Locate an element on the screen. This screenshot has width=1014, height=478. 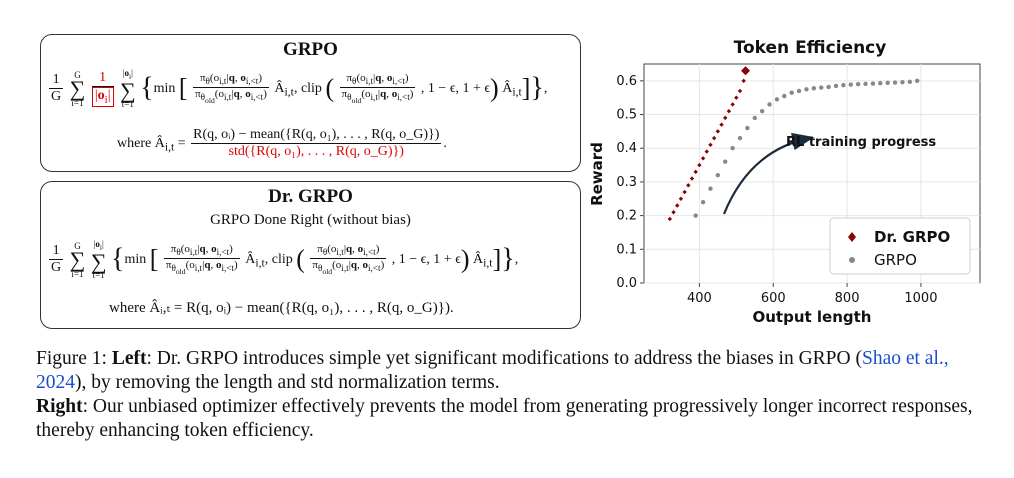
y-tick-label: 0.3 is located at coordinates (626, 182).